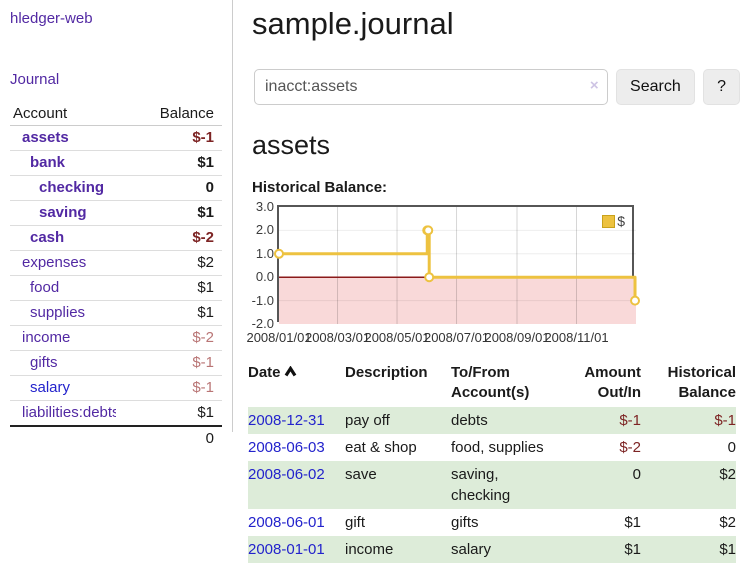 The height and width of the screenshot is (582, 742). Describe the element at coordinates (286, 549) in the screenshot. I see `transaction-date-link: 2008-01-01` at that location.